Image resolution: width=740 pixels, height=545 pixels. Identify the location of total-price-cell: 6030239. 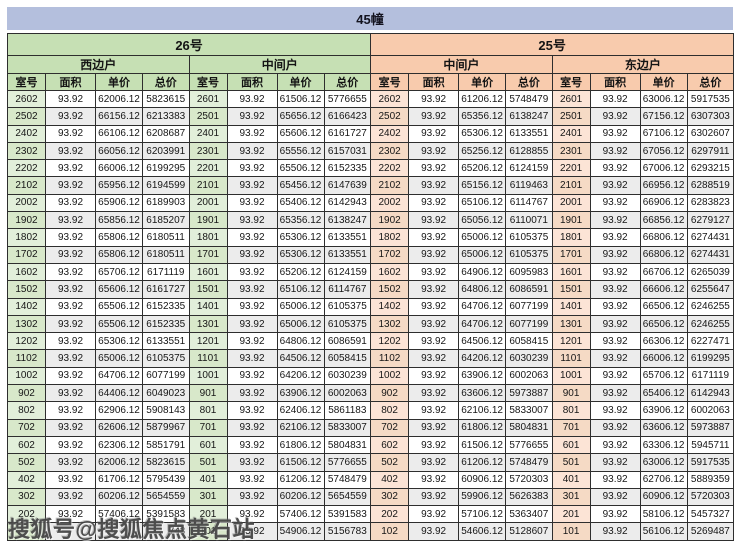
(347, 376).